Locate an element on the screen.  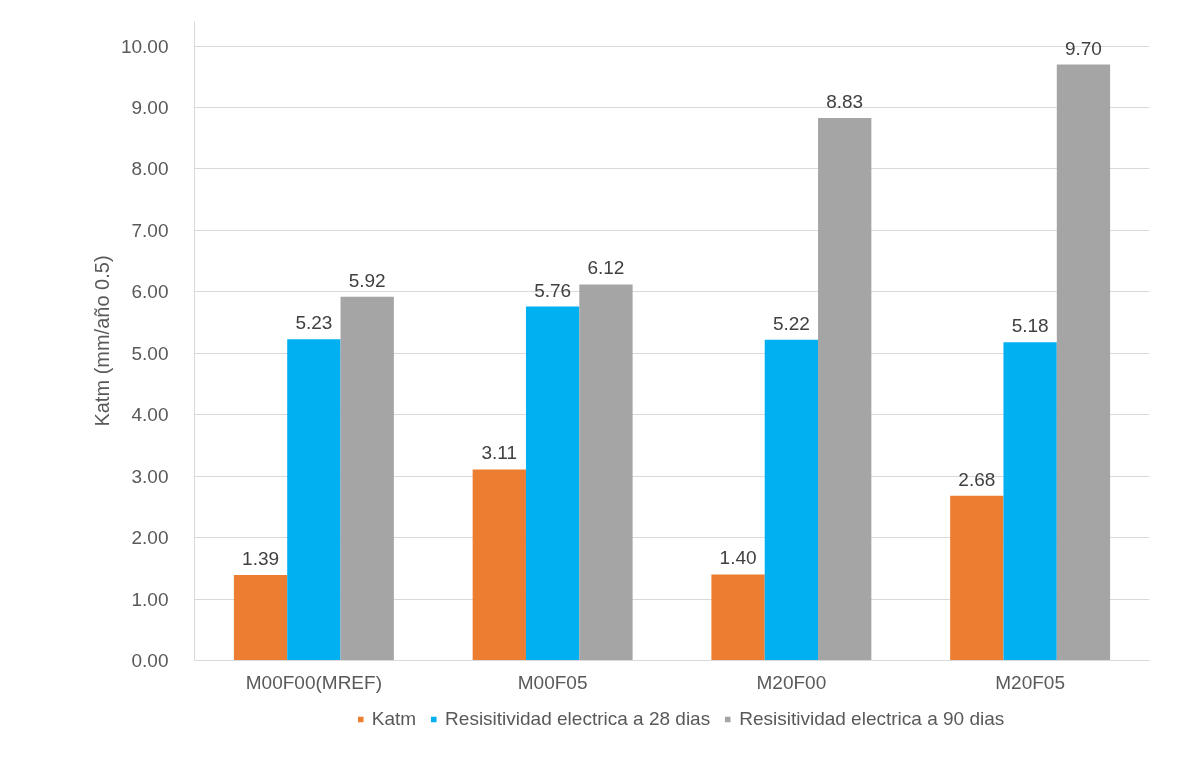
data-label: 5.23 is located at coordinates (314, 323).